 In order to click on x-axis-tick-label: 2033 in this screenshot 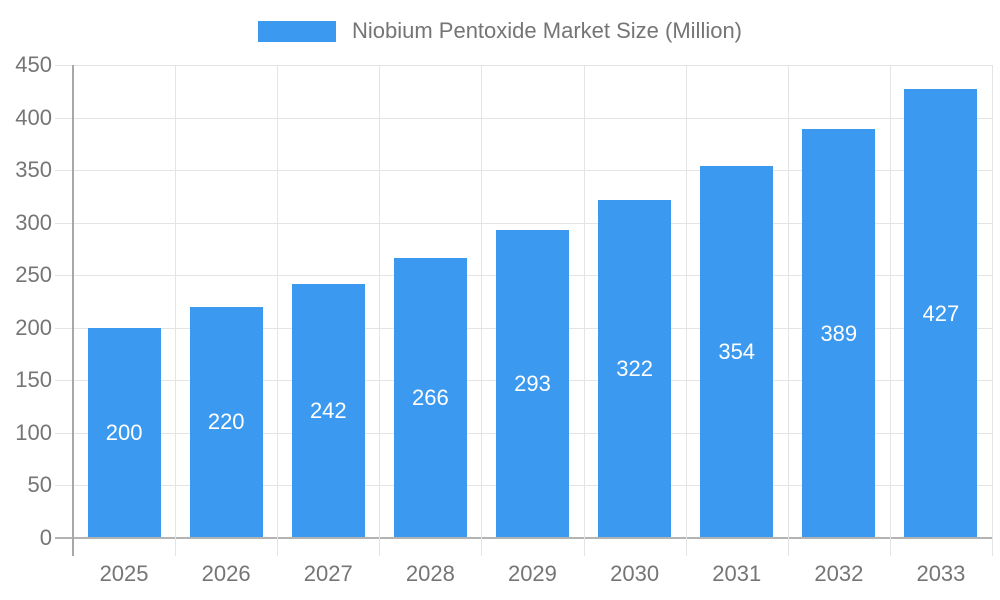, I will do `click(941, 573)`.